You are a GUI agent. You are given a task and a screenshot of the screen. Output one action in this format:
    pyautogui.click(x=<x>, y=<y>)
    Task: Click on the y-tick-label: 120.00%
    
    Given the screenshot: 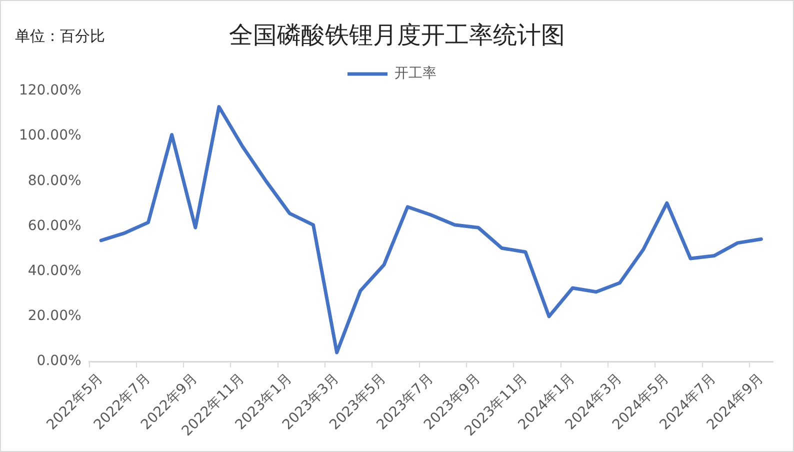 What is the action you would take?
    pyautogui.click(x=50, y=90)
    